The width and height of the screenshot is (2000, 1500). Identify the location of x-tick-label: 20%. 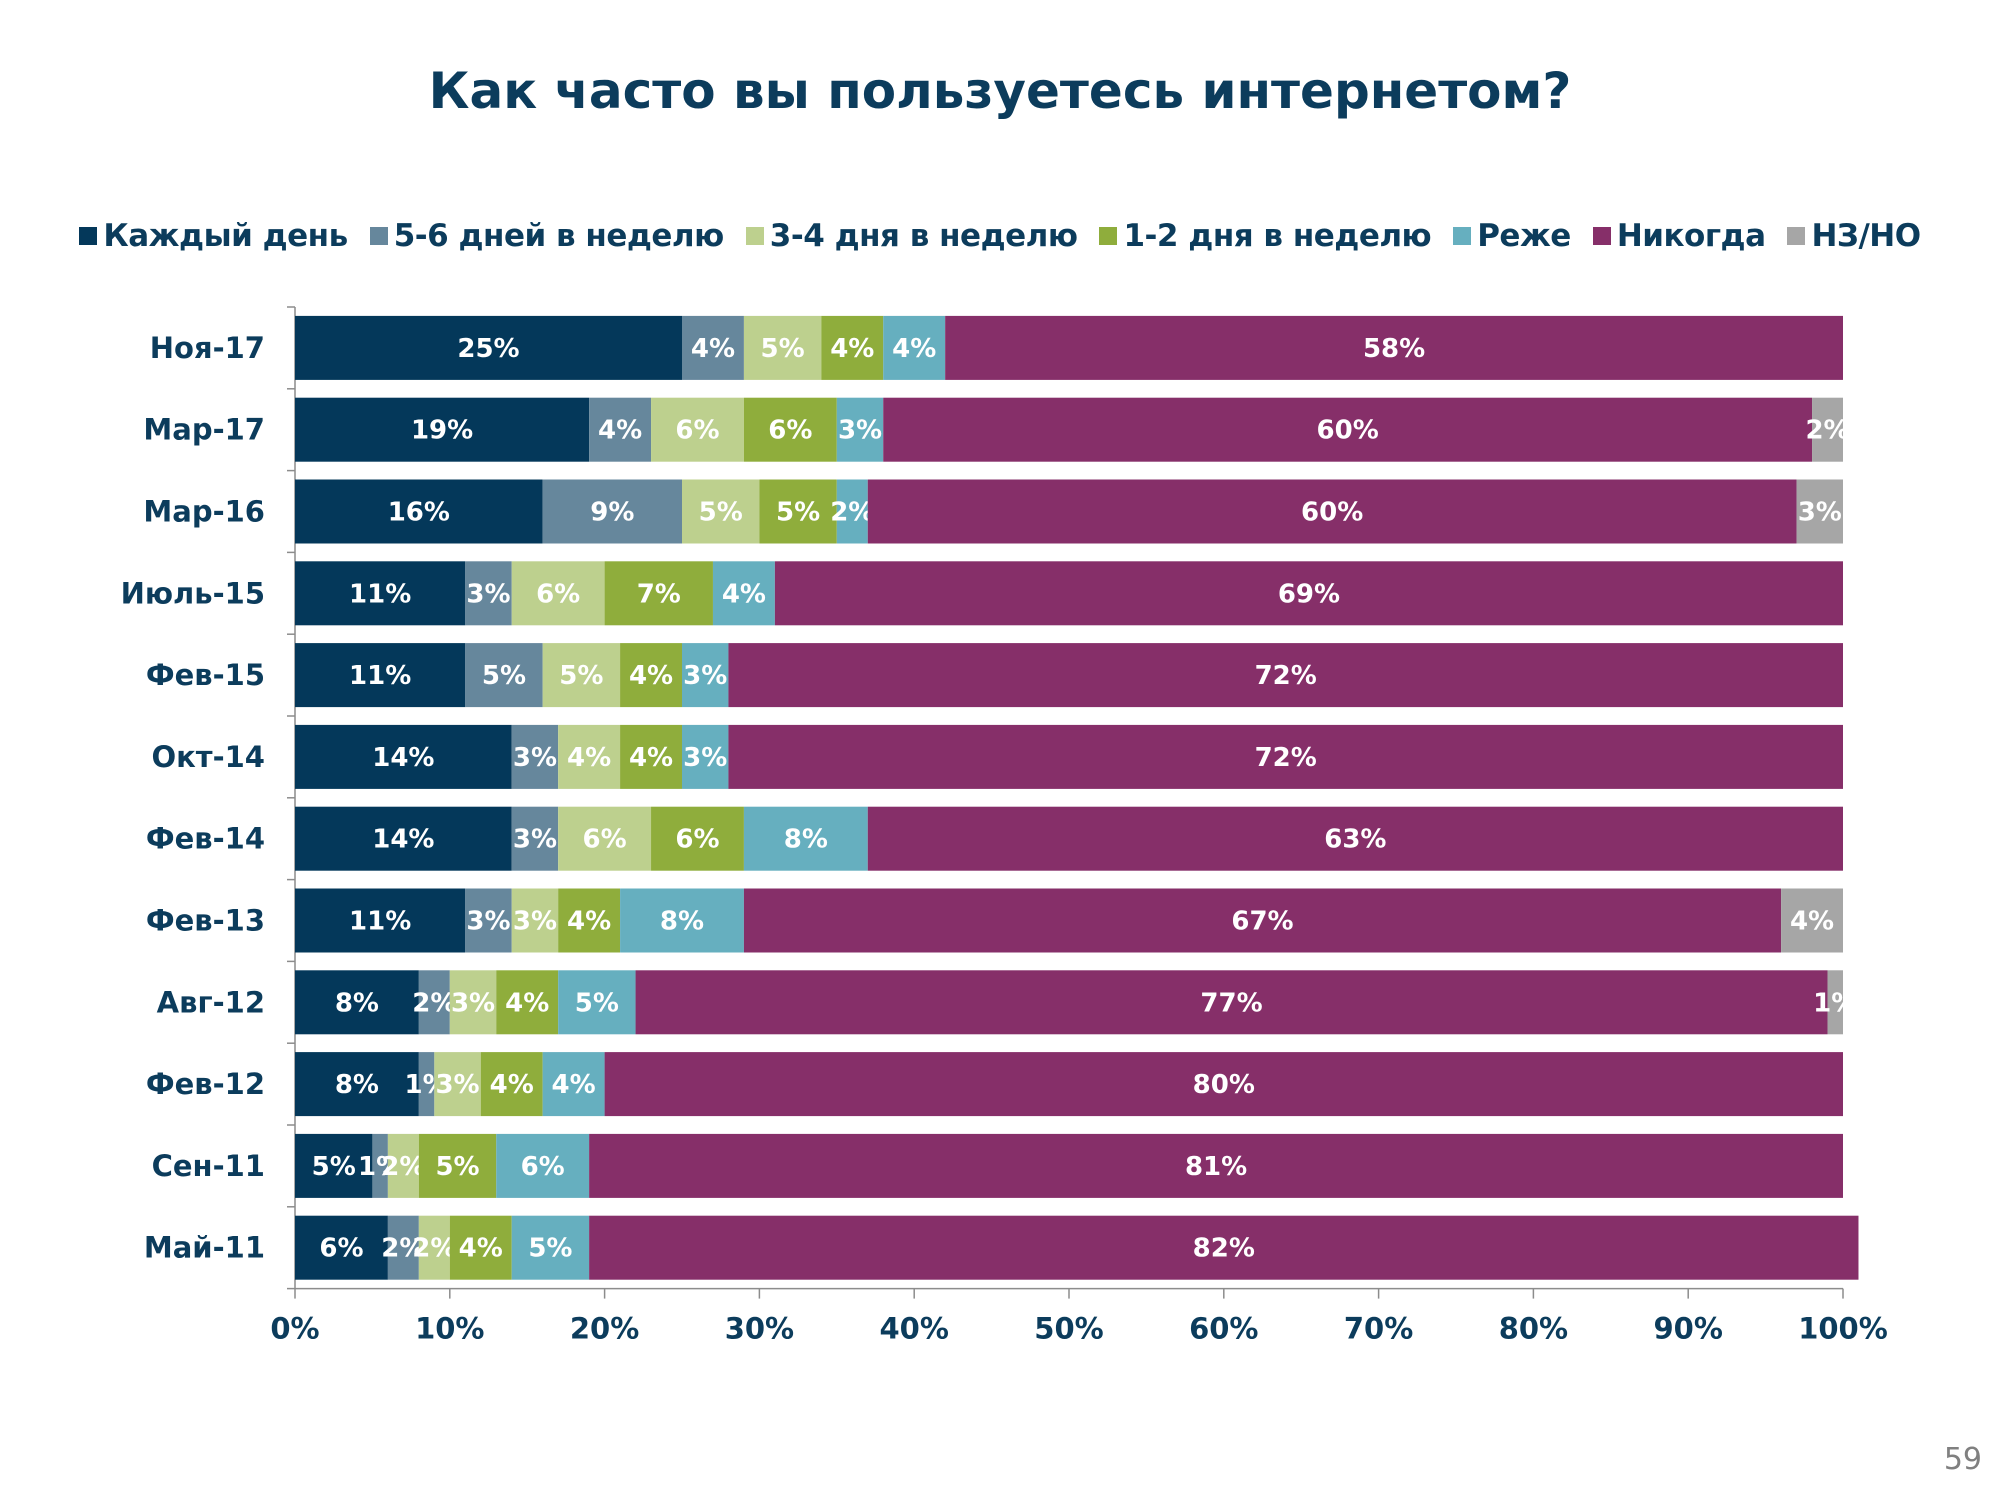
(604, 1329).